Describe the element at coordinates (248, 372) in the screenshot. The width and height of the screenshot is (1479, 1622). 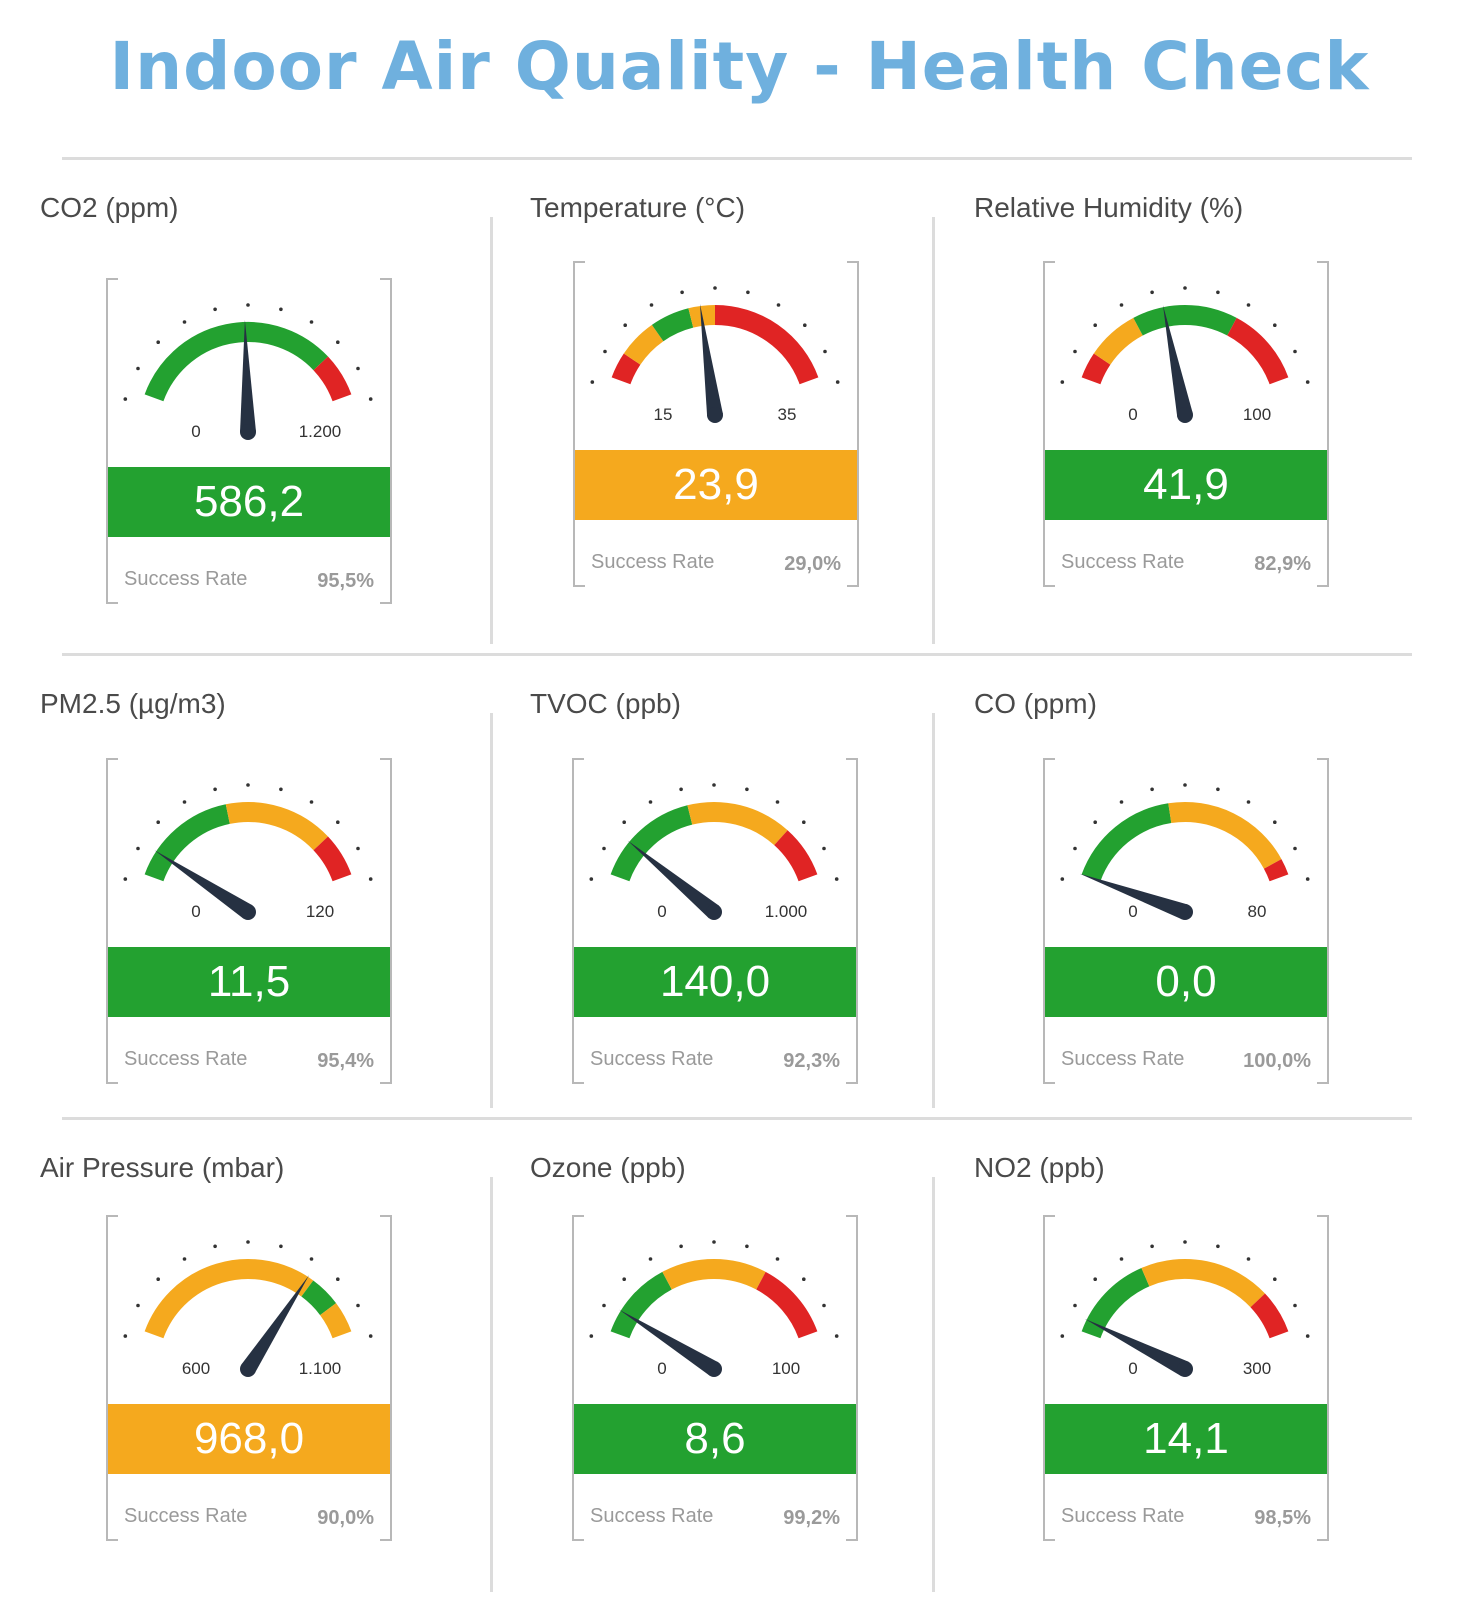
I see `gauge-dial: 0 1.200` at that location.